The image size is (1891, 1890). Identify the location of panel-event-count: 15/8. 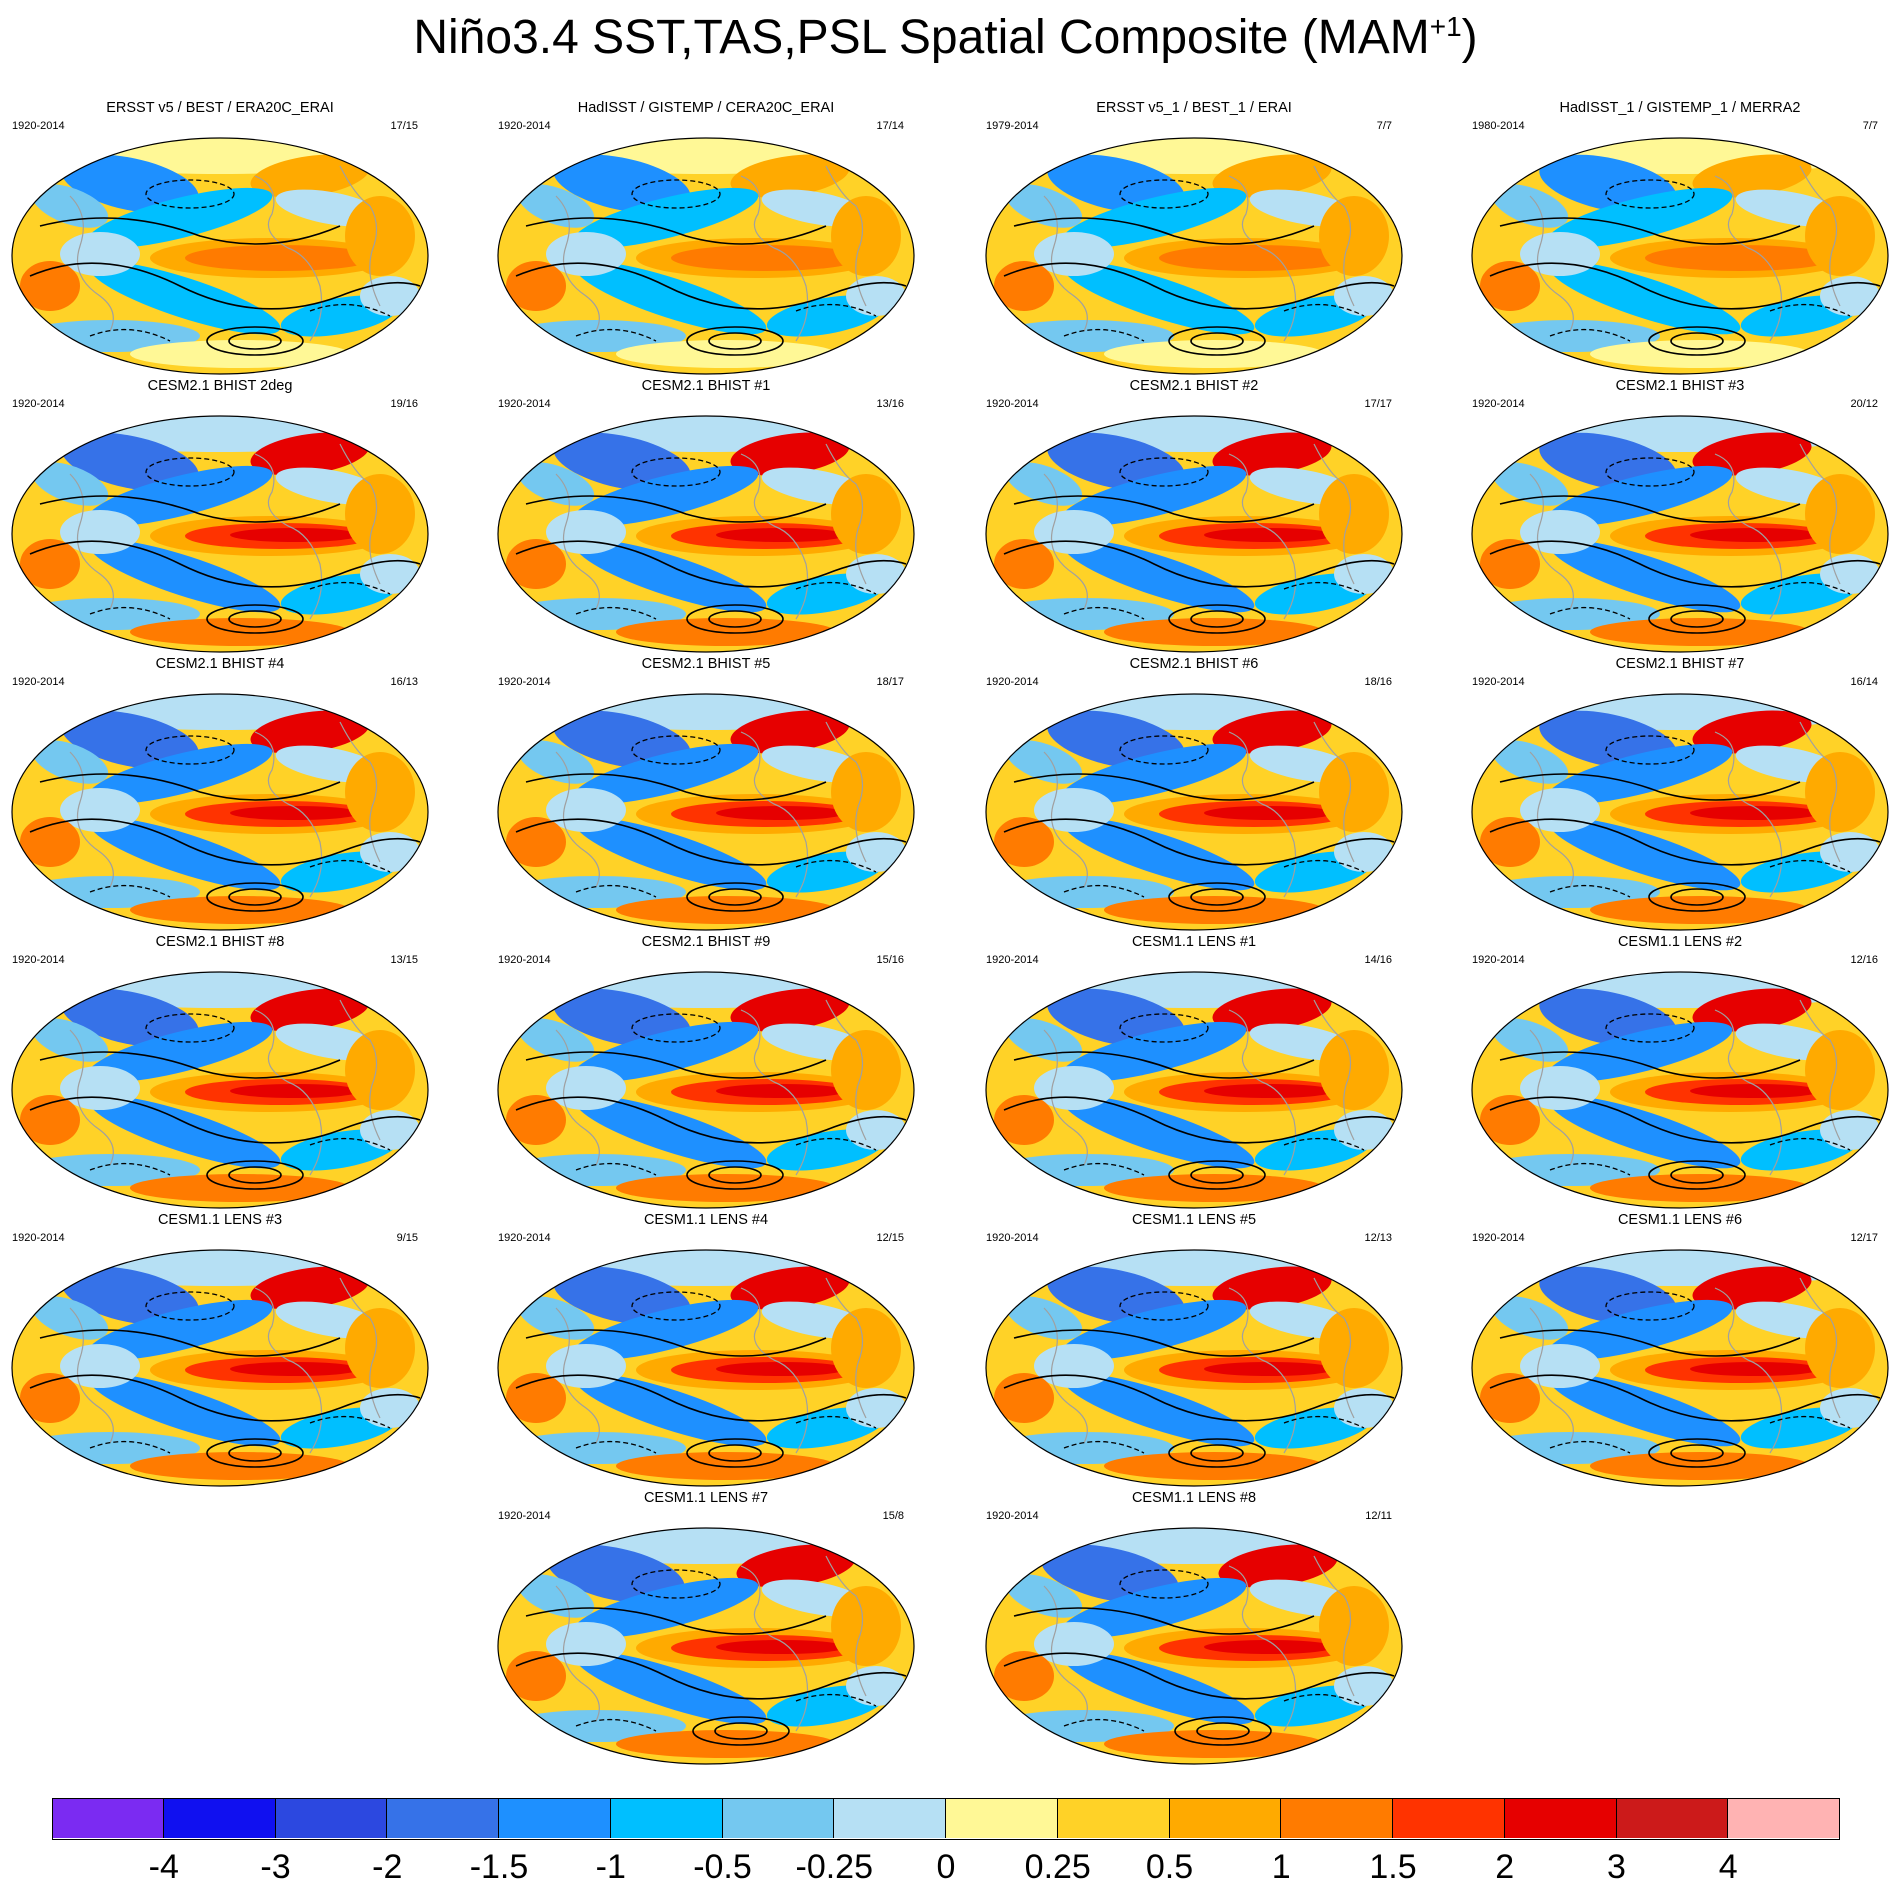
(893, 1516).